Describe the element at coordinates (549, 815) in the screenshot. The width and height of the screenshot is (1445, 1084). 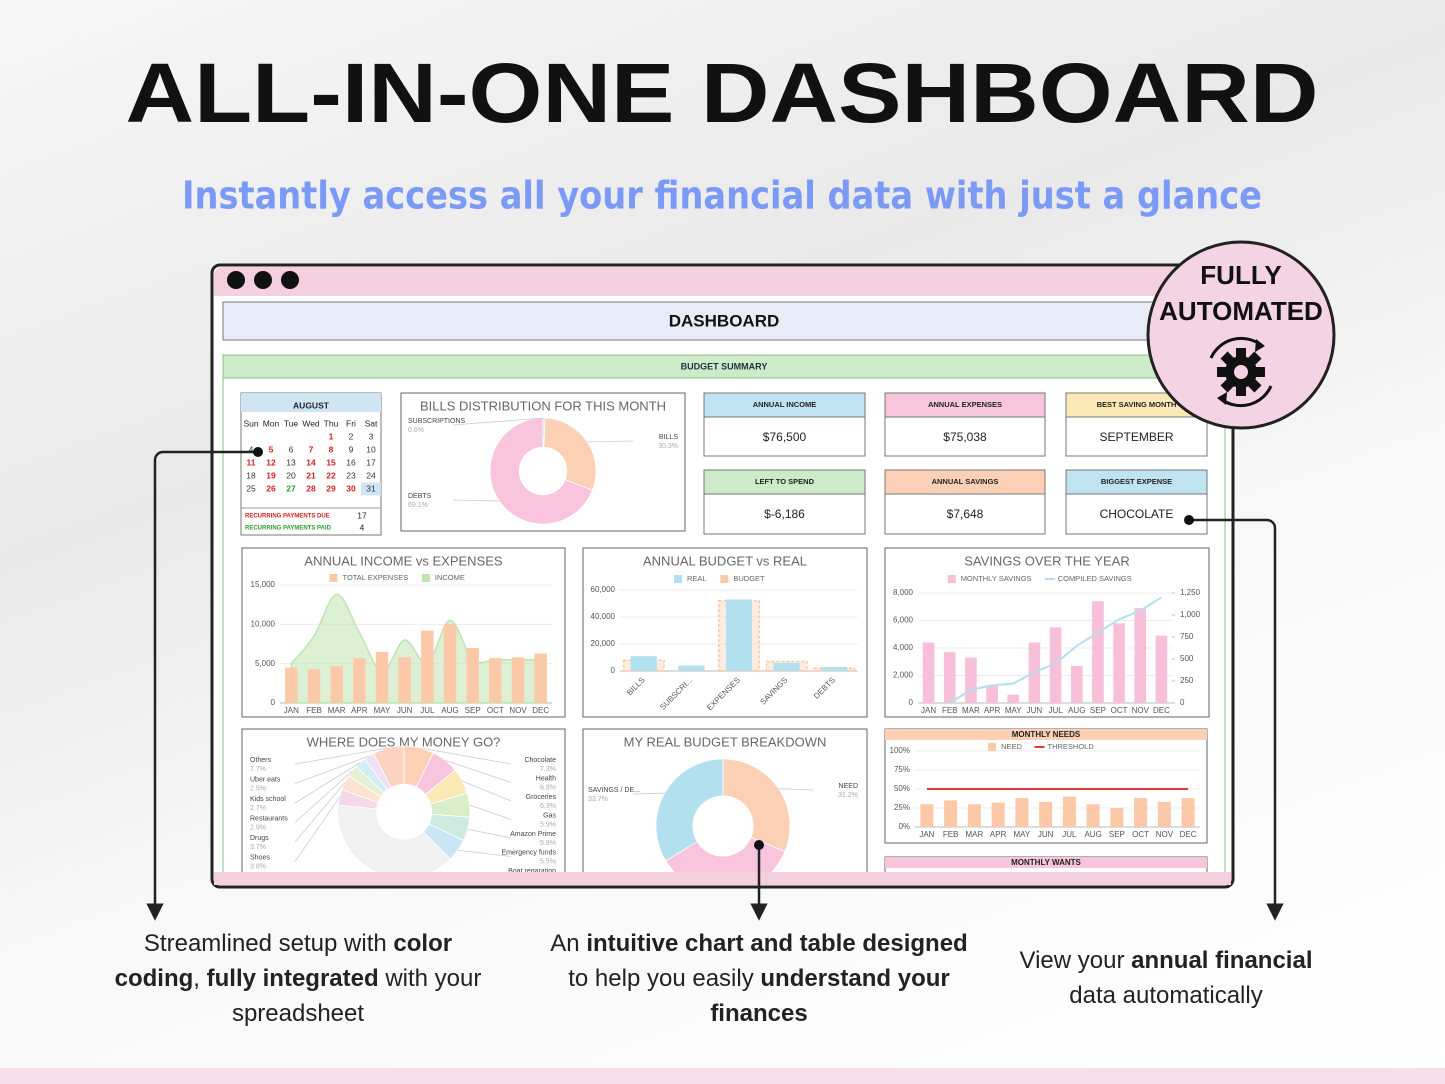
I see `pie-label: Gas` at that location.